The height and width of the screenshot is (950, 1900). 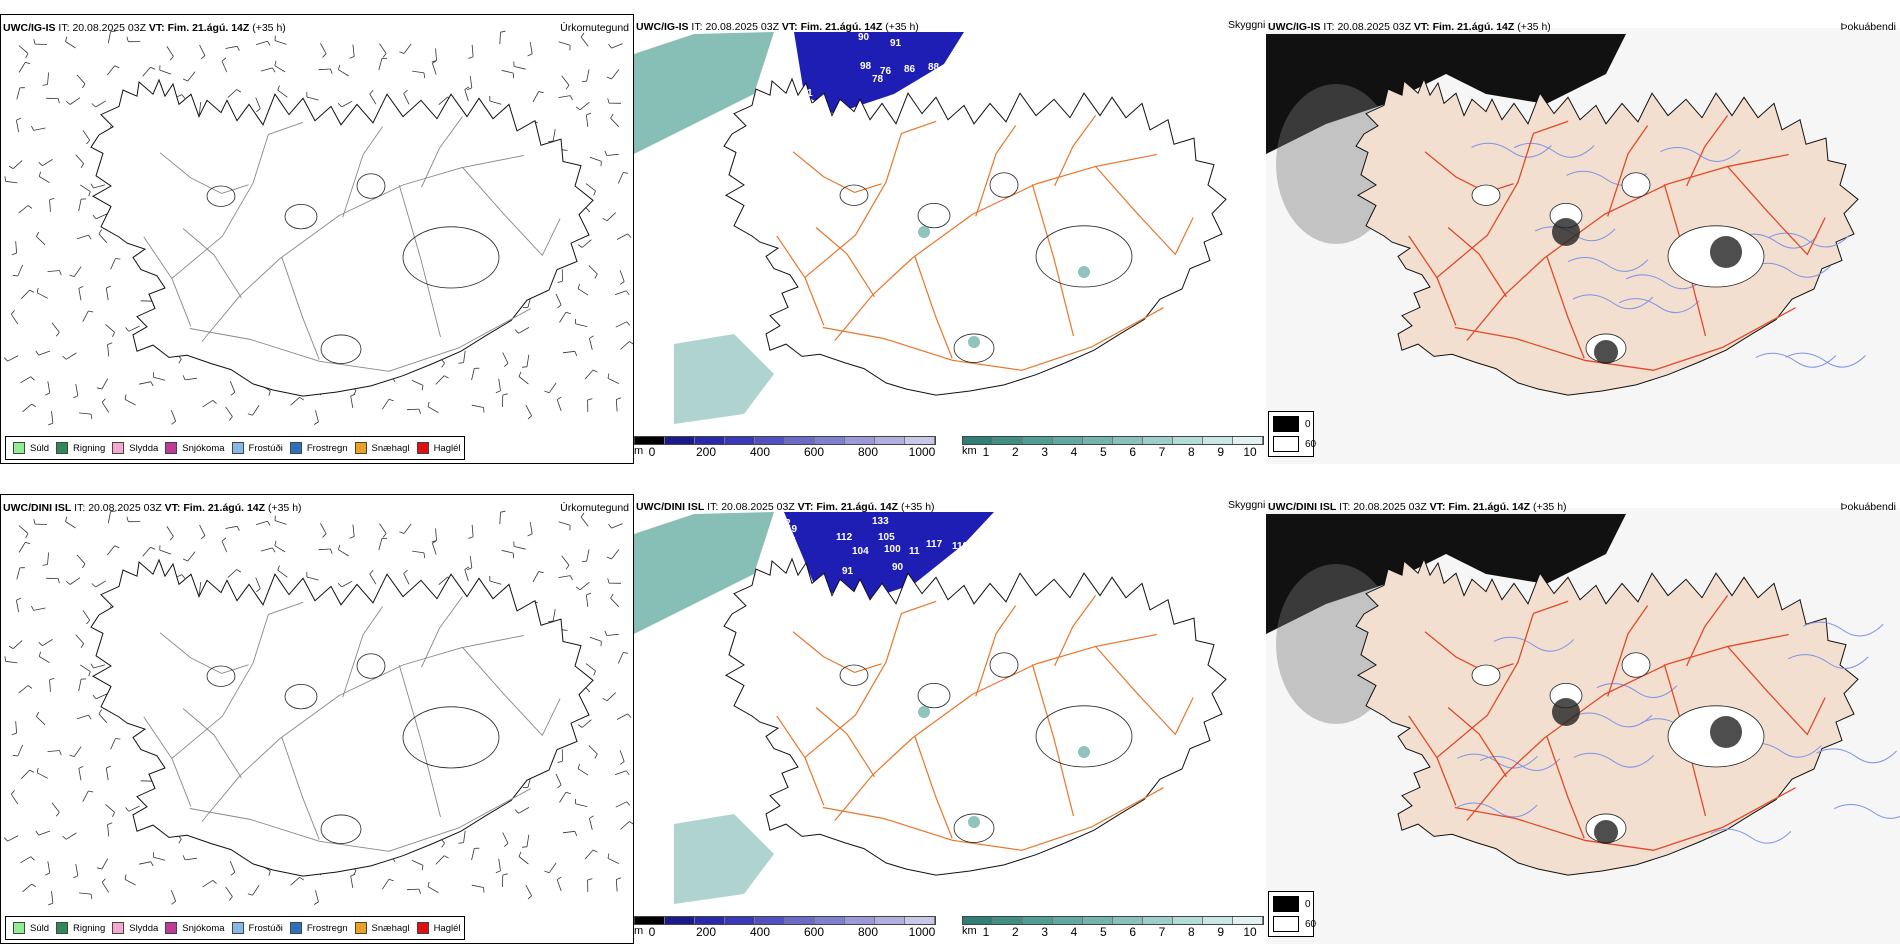 What do you see at coordinates (807, 93) in the screenshot?
I see `cloud-base-value: 11` at bounding box center [807, 93].